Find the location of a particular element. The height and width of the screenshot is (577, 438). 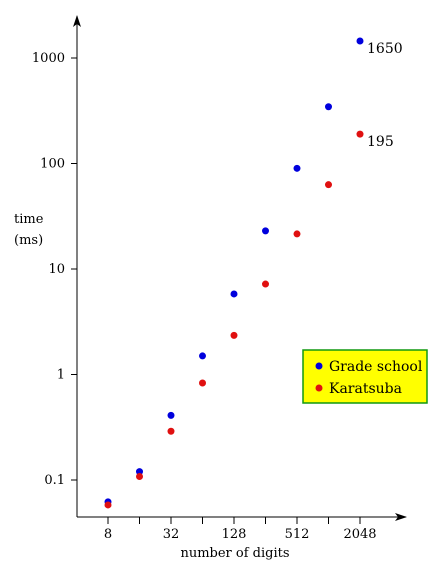

x-axis-title: number of digits is located at coordinates (234, 553).